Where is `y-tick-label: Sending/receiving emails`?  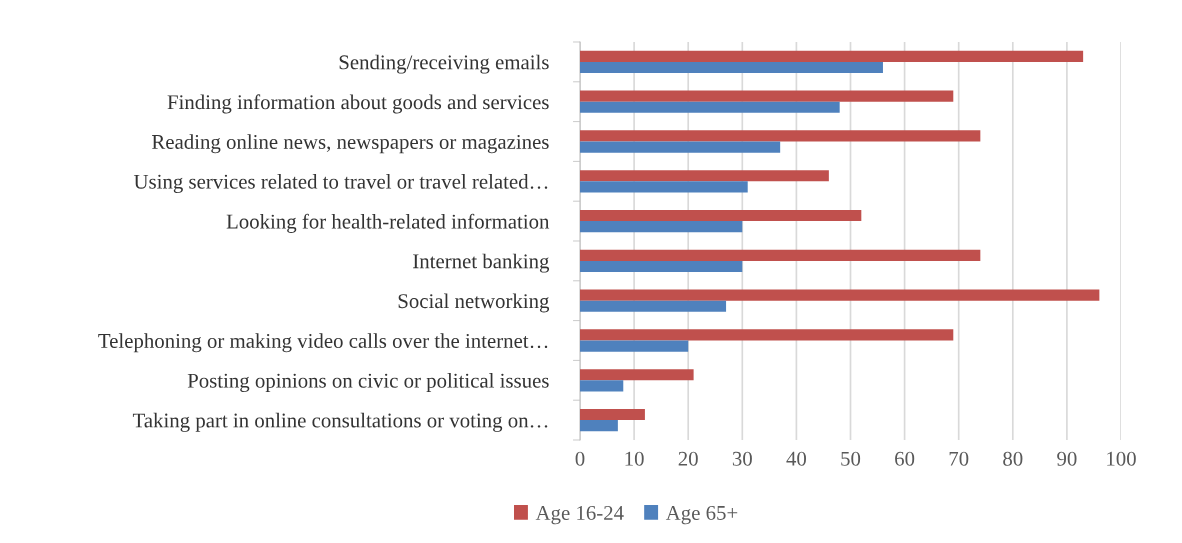
y-tick-label: Sending/receiving emails is located at coordinates (444, 64).